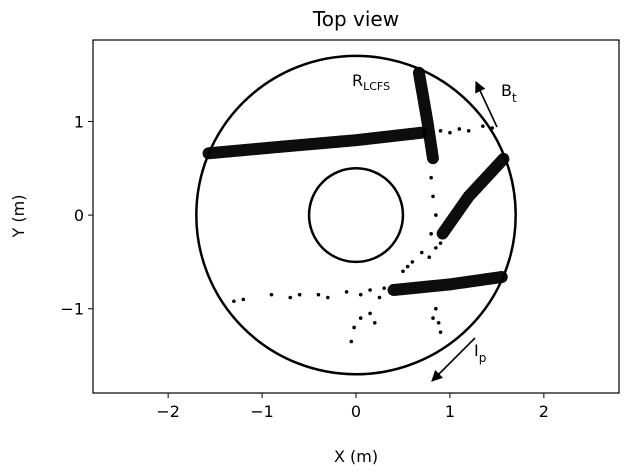 The width and height of the screenshot is (630, 474). What do you see at coordinates (18, 217) in the screenshot?
I see `y-axis-label: Y (m)` at bounding box center [18, 217].